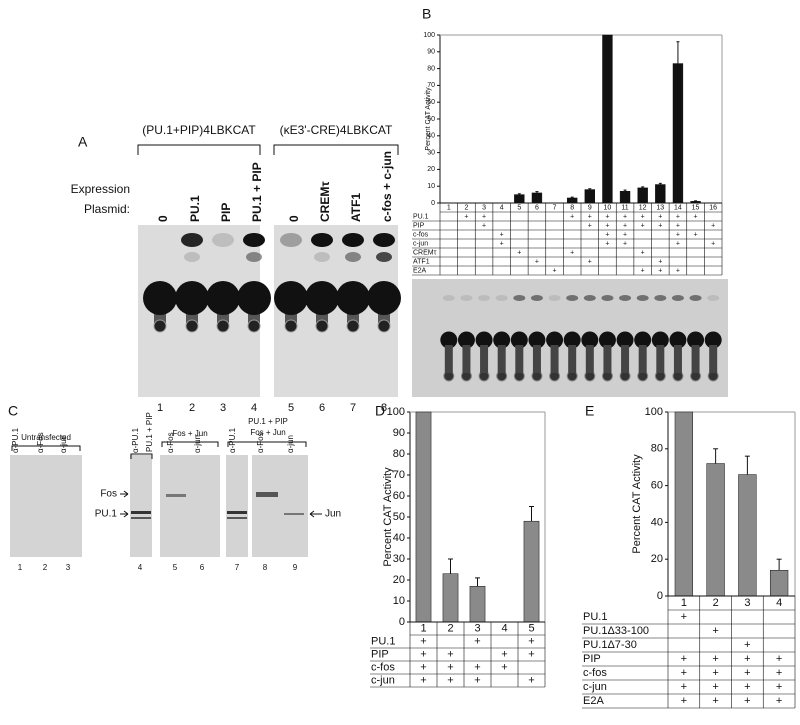  I want to click on lane-label: CREMτ, so click(325, 201).